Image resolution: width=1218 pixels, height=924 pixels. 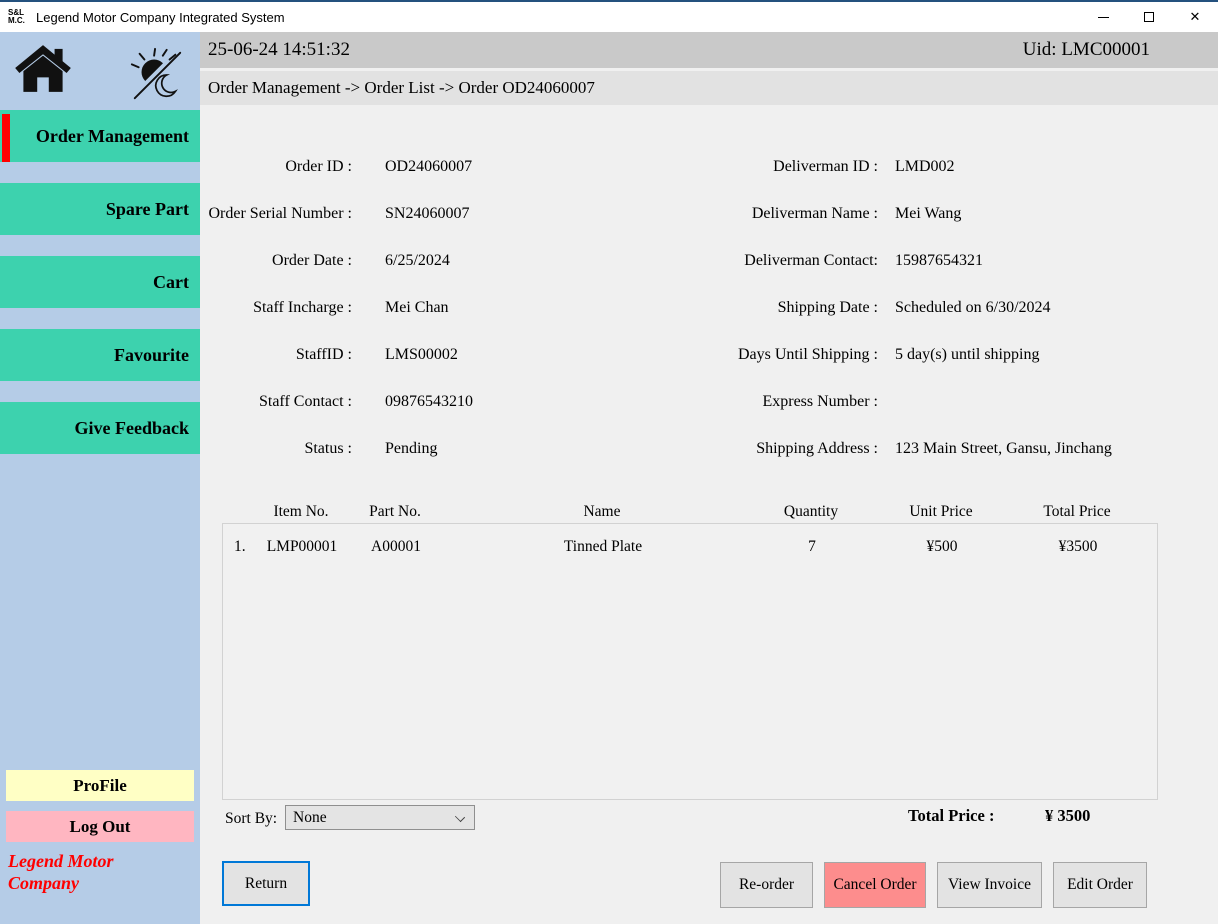 I want to click on header-spacer, so click(x=241, y=512).